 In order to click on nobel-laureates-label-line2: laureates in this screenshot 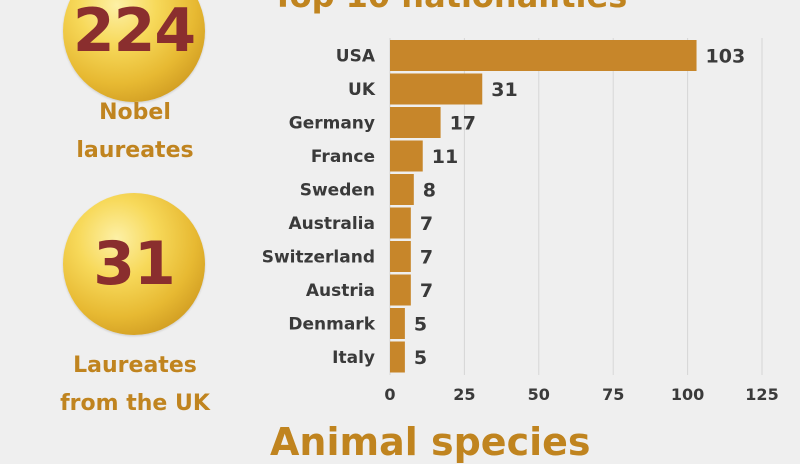, I will do `click(135, 150)`.